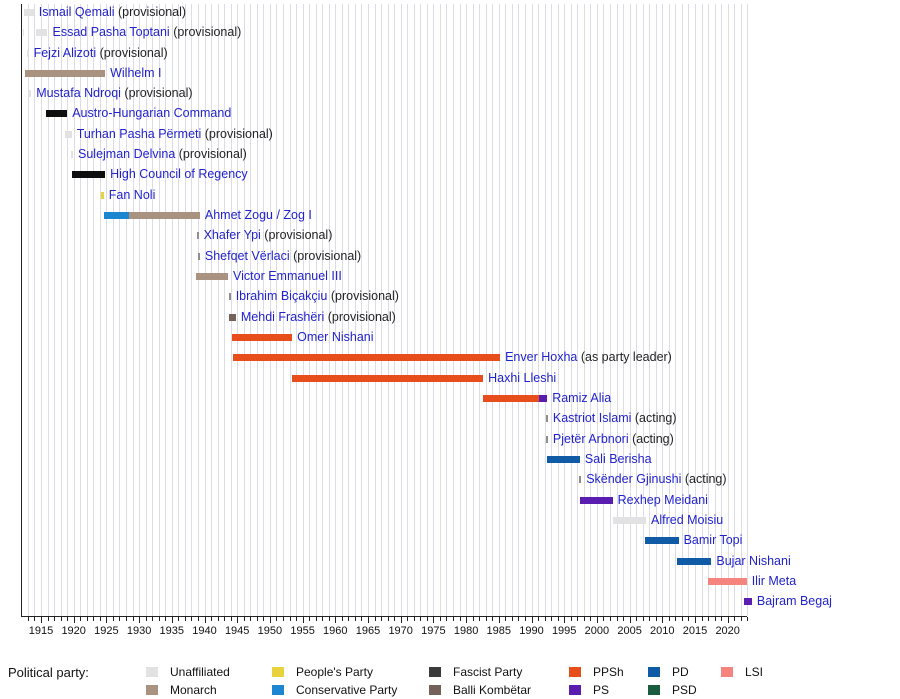  I want to click on leader-name-link: Skënder Gjinushi, so click(634, 479).